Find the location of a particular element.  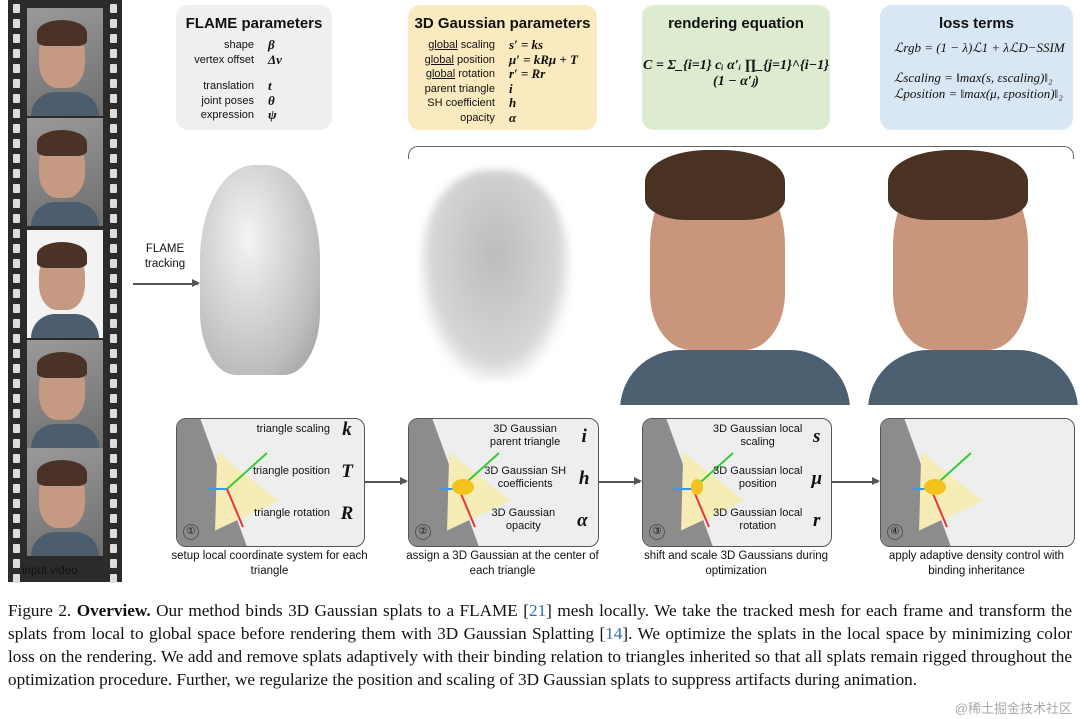

param-label: triangle rotation is located at coordinates (292, 513).